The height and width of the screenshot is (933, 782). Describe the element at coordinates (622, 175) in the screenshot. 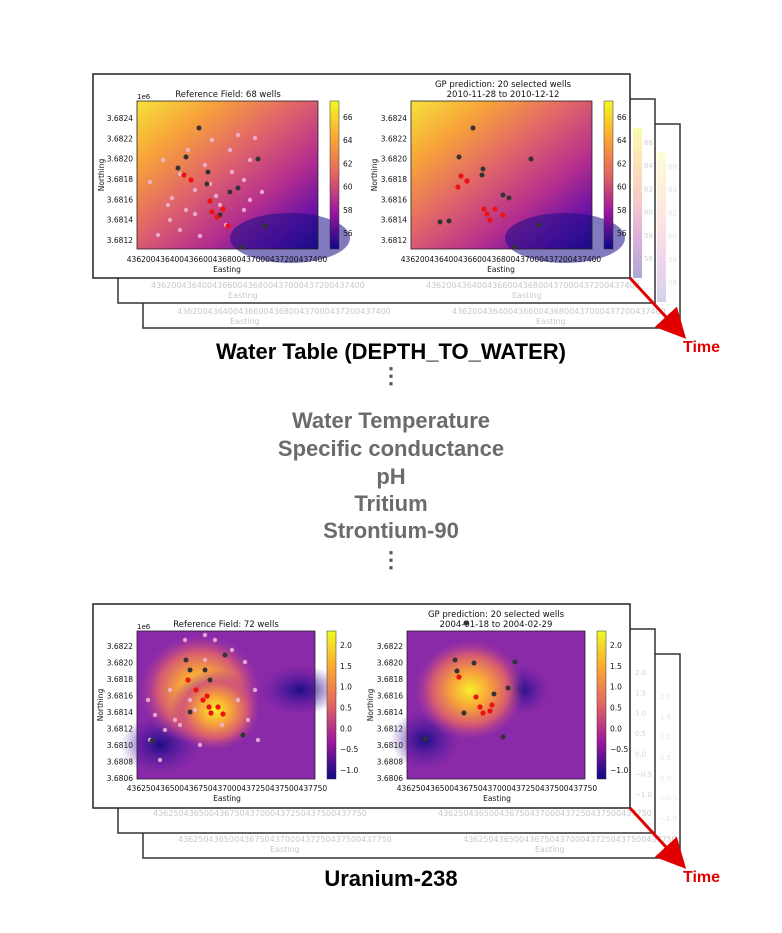

I see `colorbar-ticks: 66 64 62 60 58 56` at that location.